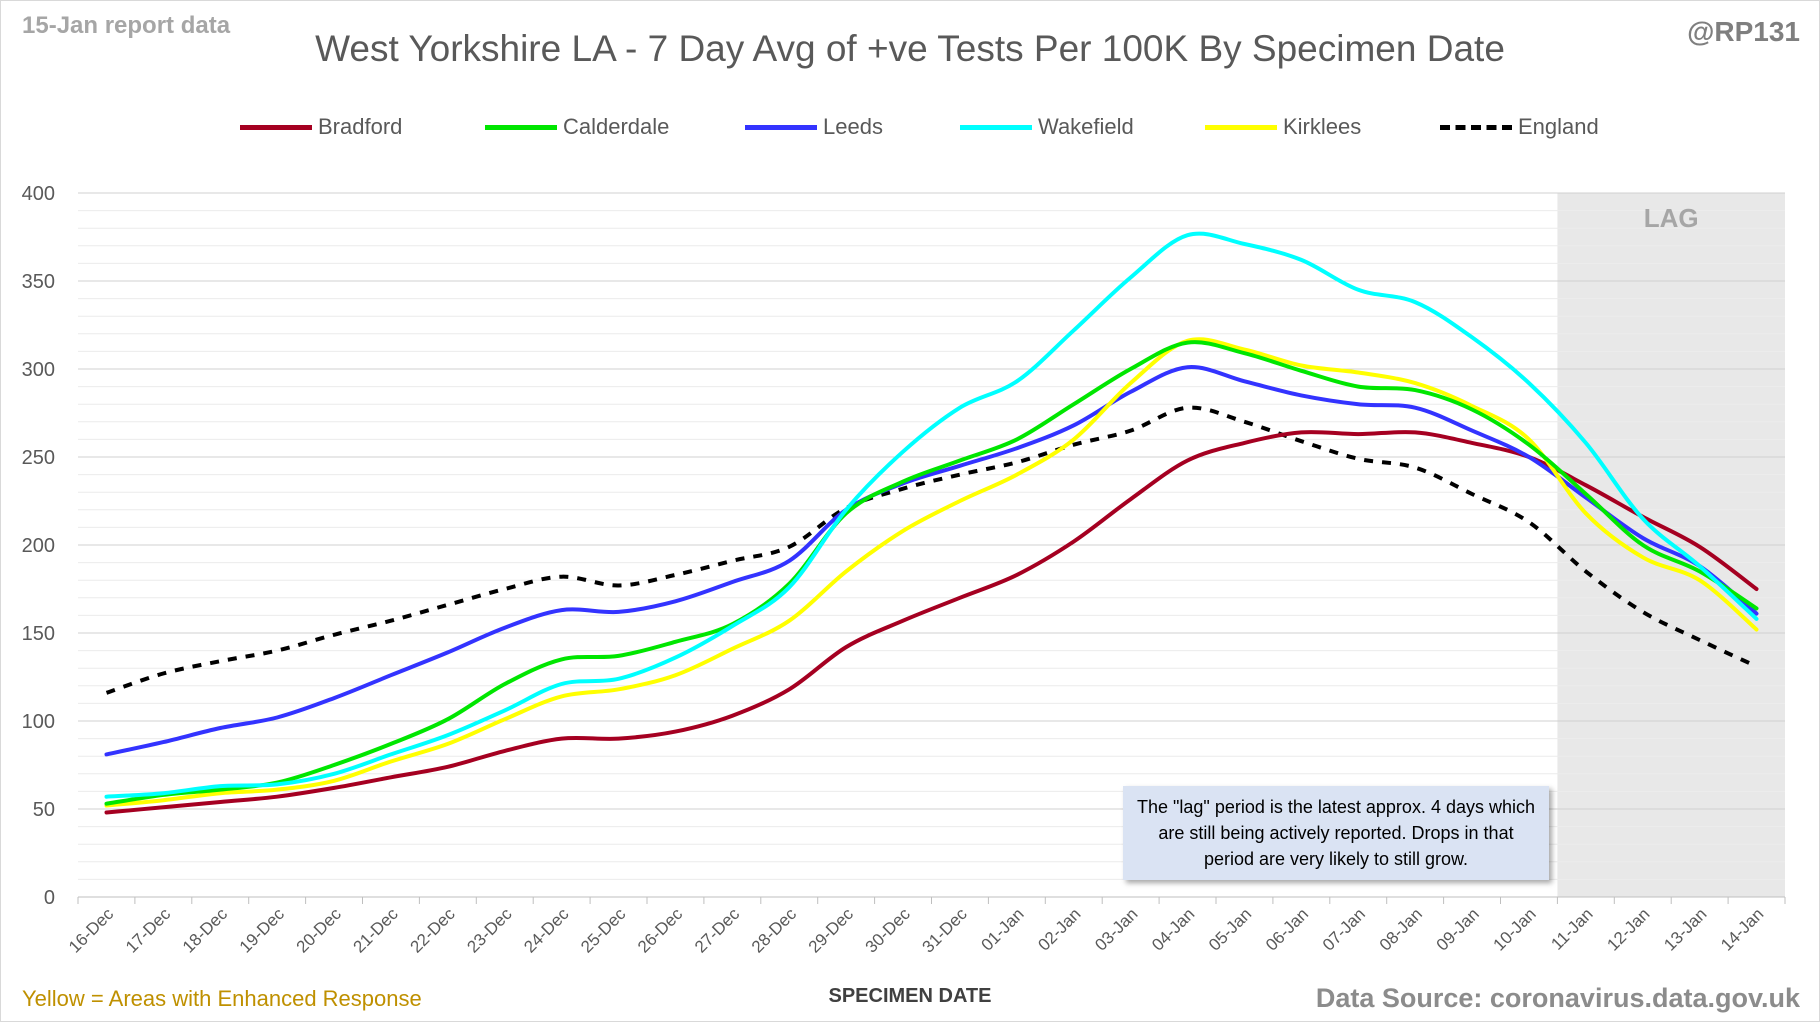 The width and height of the screenshot is (1820, 1022). Describe the element at coordinates (603, 930) in the screenshot. I see `x-tick-label: 25-Dec` at that location.